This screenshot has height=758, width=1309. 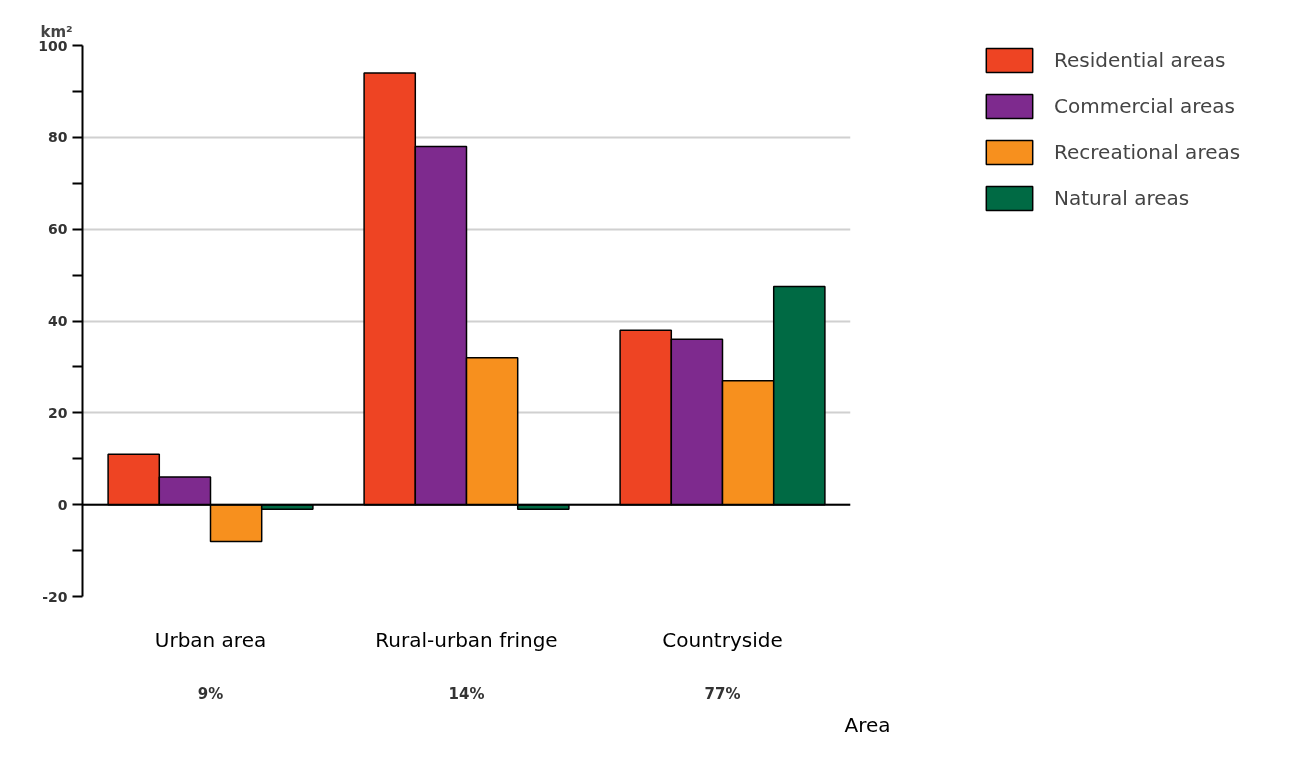 What do you see at coordinates (1144, 106) in the screenshot?
I see `legend-label: Commercial areas` at bounding box center [1144, 106].